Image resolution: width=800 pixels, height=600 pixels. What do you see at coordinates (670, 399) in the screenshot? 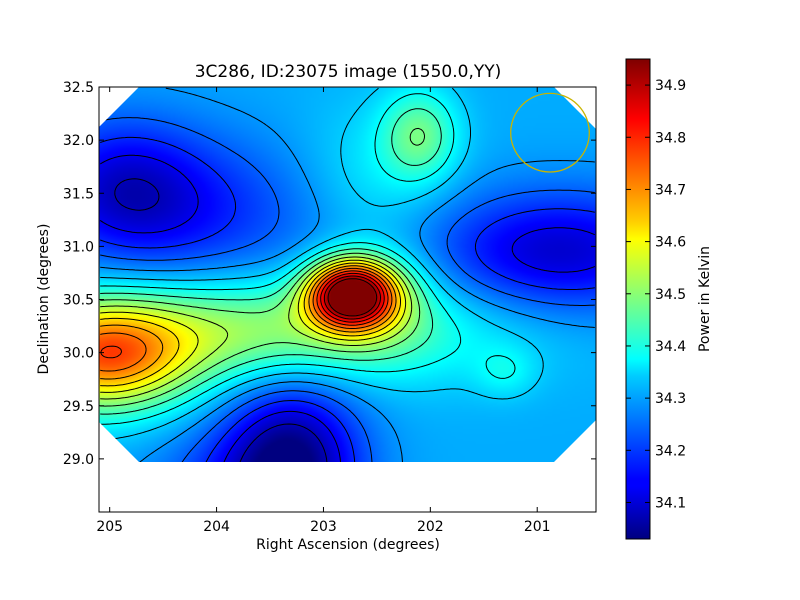
I see `colorbar-tick-label: 34.3` at bounding box center [670, 399].